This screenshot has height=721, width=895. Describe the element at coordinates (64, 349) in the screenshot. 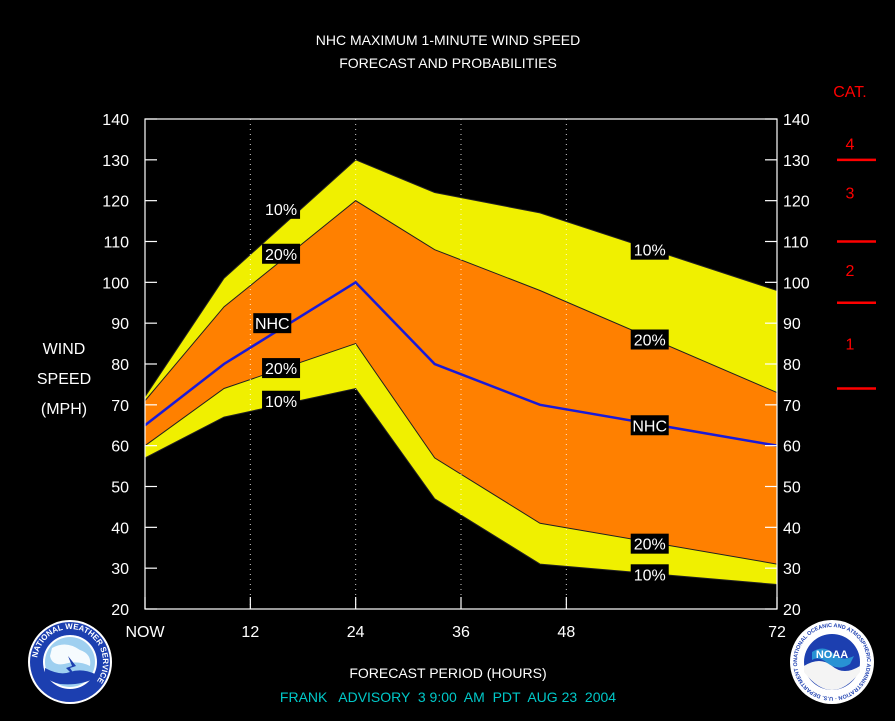

I see `y-axis-label-line-1: WIND` at that location.